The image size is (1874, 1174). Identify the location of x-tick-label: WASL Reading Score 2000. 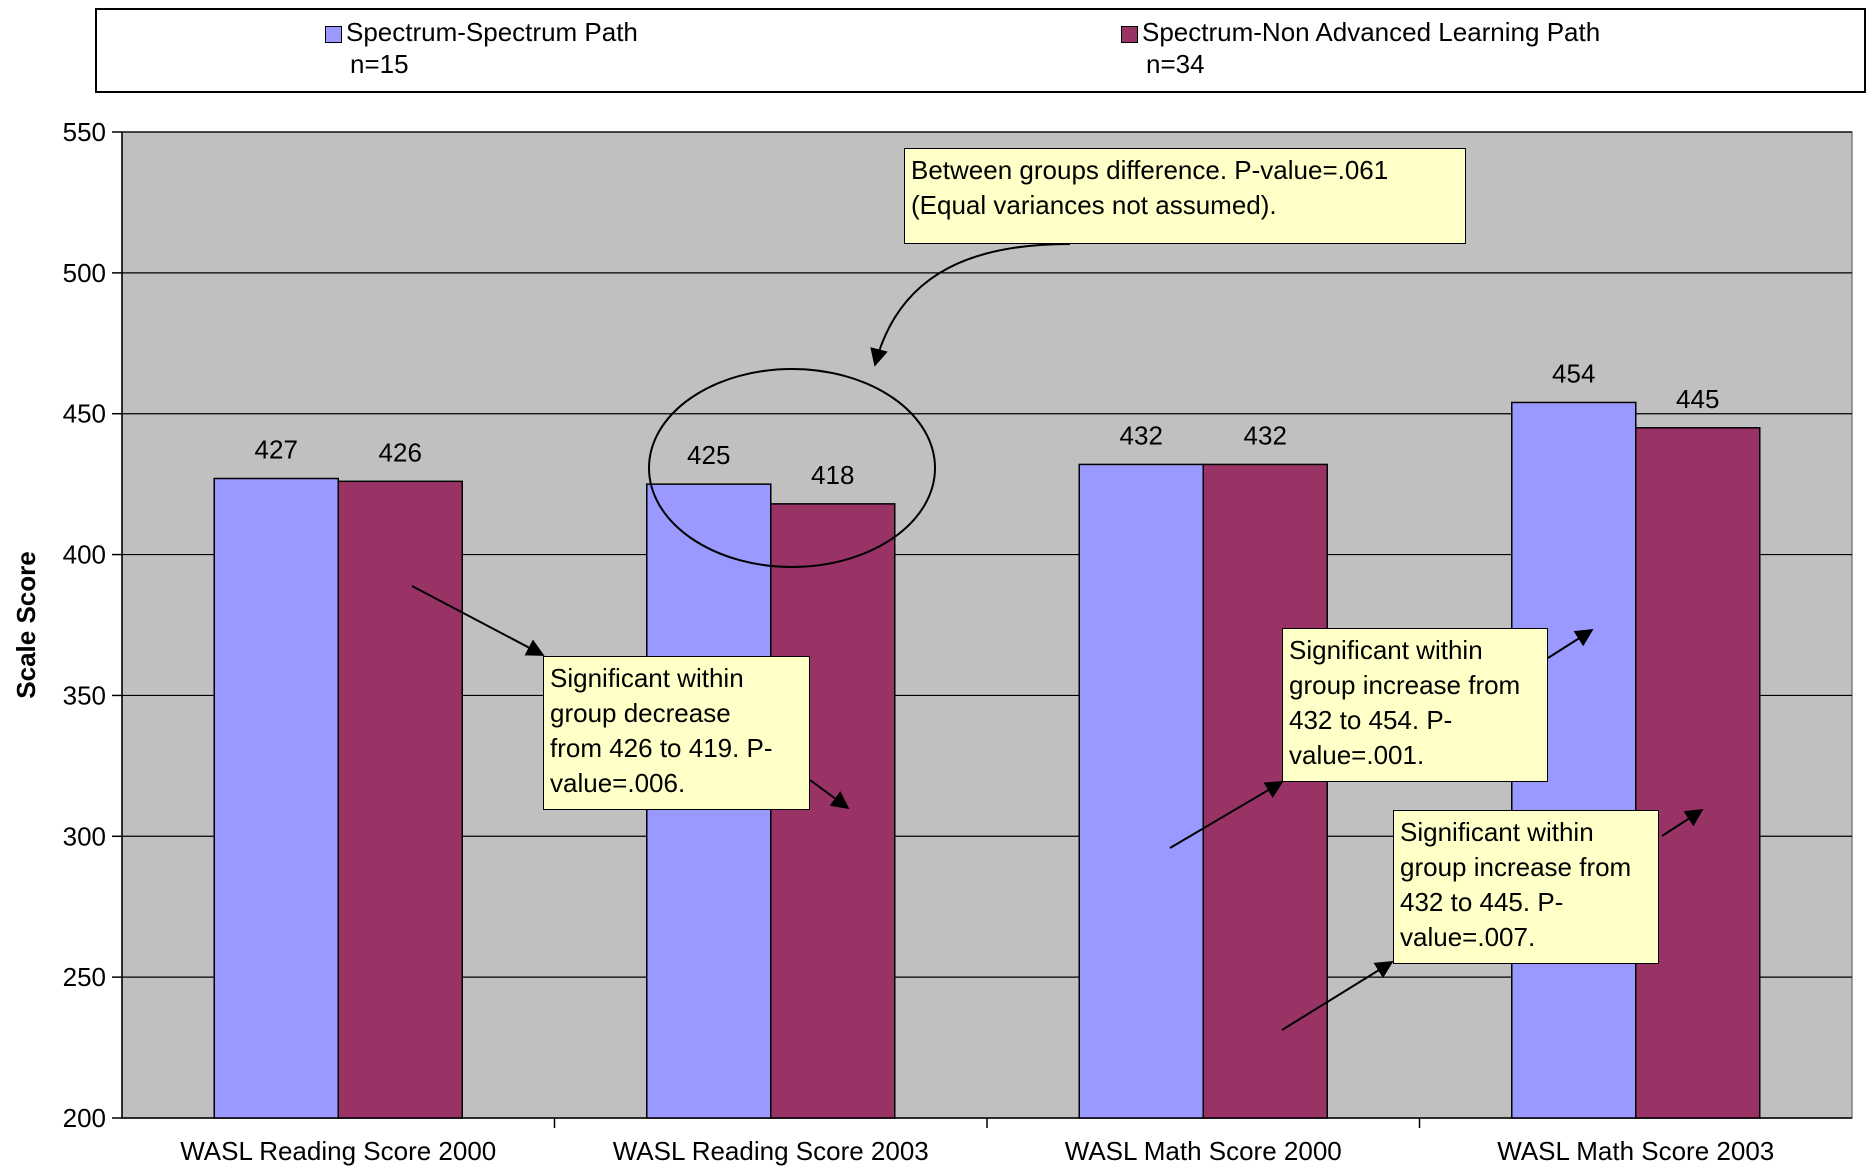
(338, 1151).